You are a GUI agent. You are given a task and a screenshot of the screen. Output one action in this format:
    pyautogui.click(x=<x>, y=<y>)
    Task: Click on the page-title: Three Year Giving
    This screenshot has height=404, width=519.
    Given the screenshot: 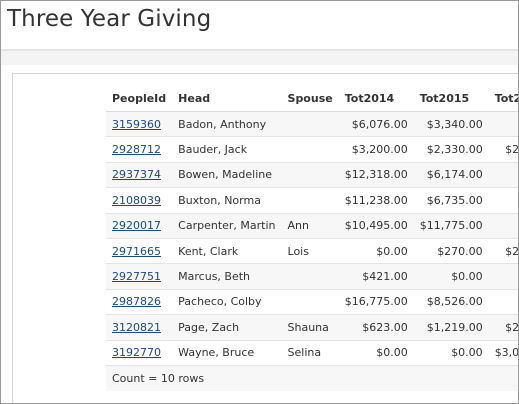 What is the action you would take?
    pyautogui.click(x=109, y=19)
    